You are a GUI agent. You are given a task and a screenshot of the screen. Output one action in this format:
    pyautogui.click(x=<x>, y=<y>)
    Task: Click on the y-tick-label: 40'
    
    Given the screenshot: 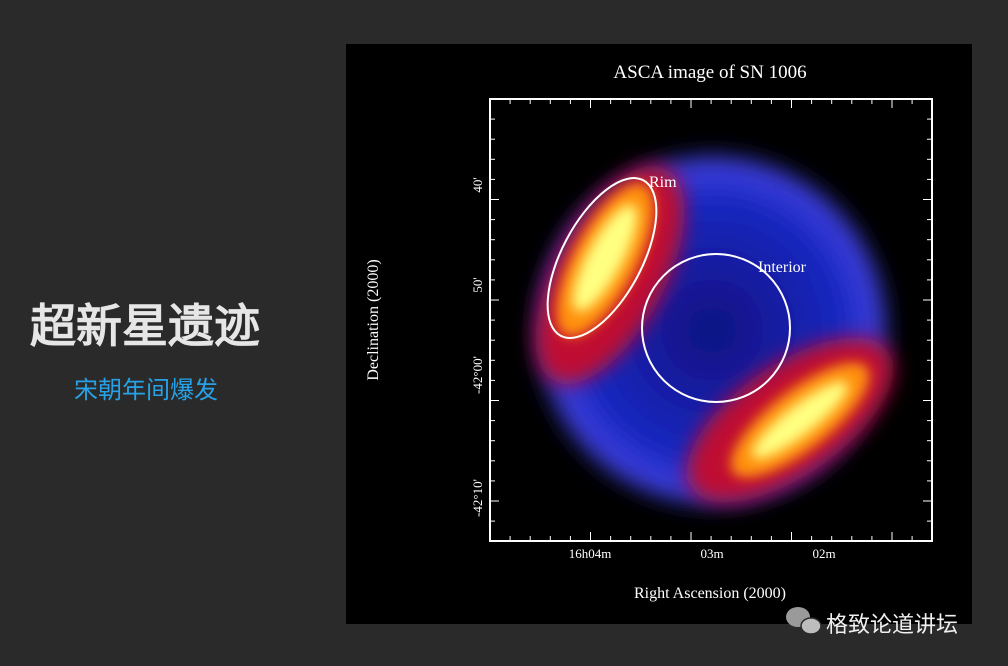 What is the action you would take?
    pyautogui.click(x=477, y=184)
    